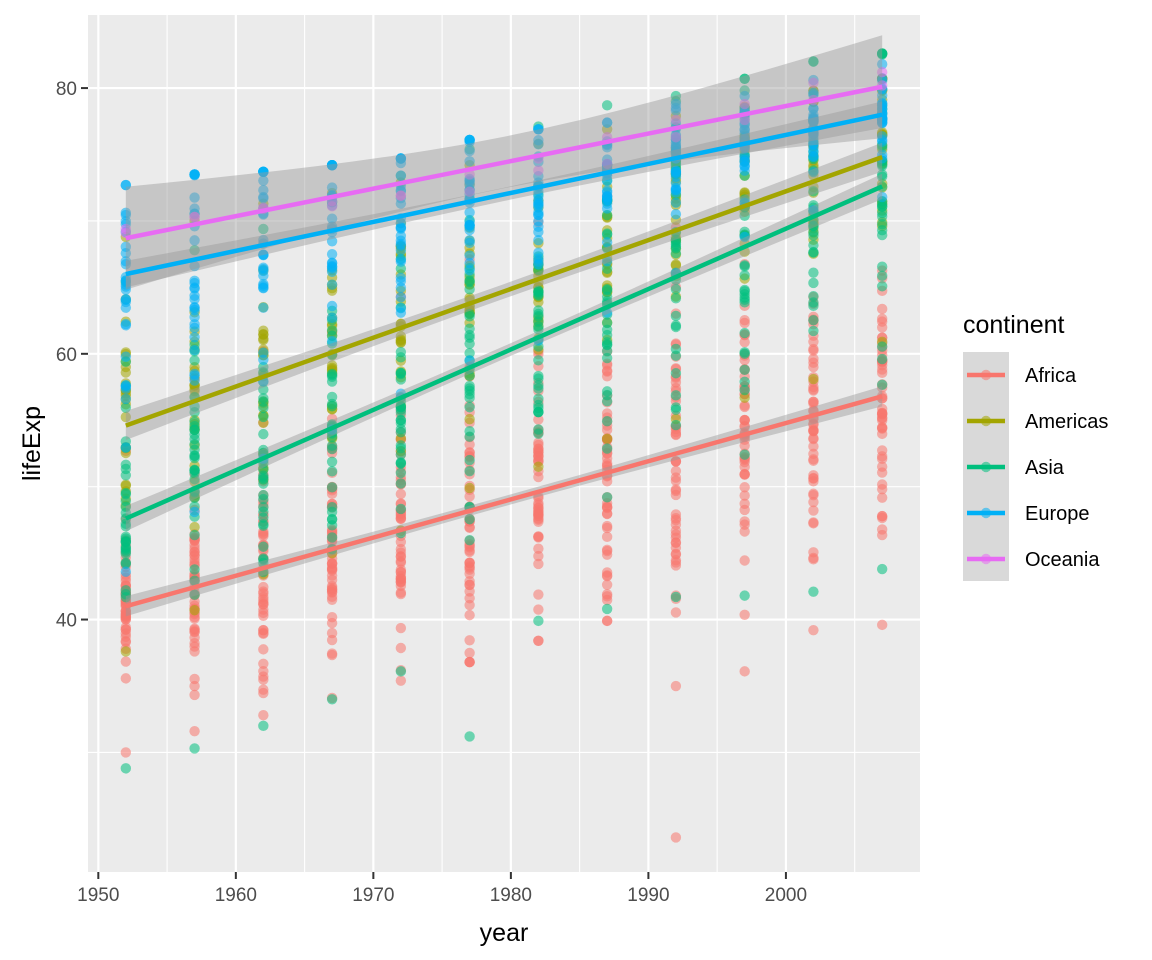 The image size is (1152, 960). I want to click on legend-key-point, so click(986, 467).